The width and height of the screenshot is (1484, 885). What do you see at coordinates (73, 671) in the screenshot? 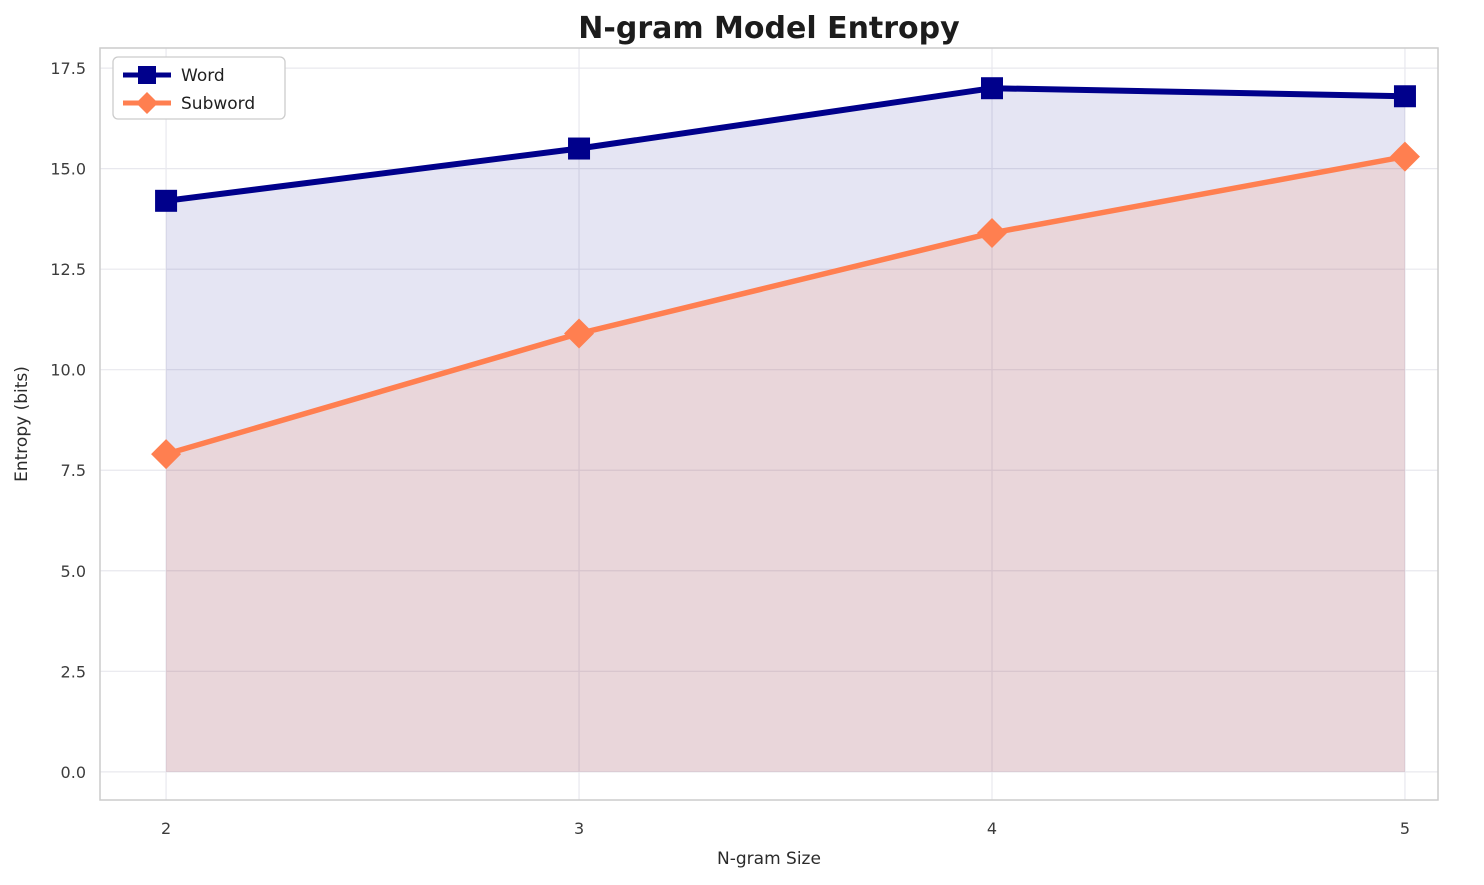
I see `y-tick-label: 2.5` at bounding box center [73, 671].